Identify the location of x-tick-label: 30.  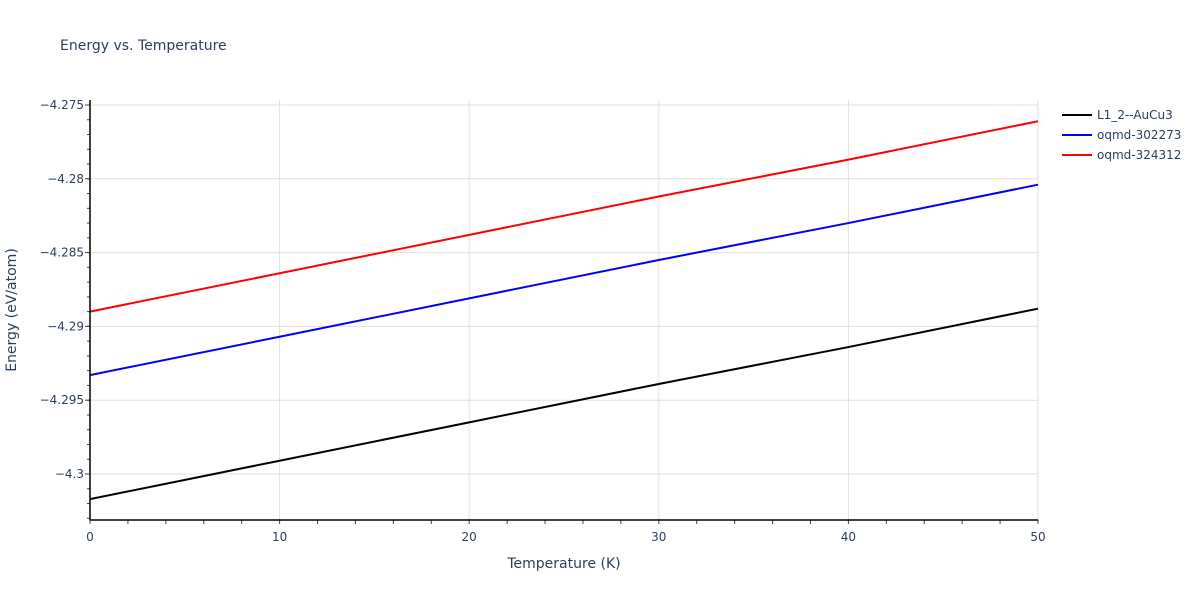
(658, 537).